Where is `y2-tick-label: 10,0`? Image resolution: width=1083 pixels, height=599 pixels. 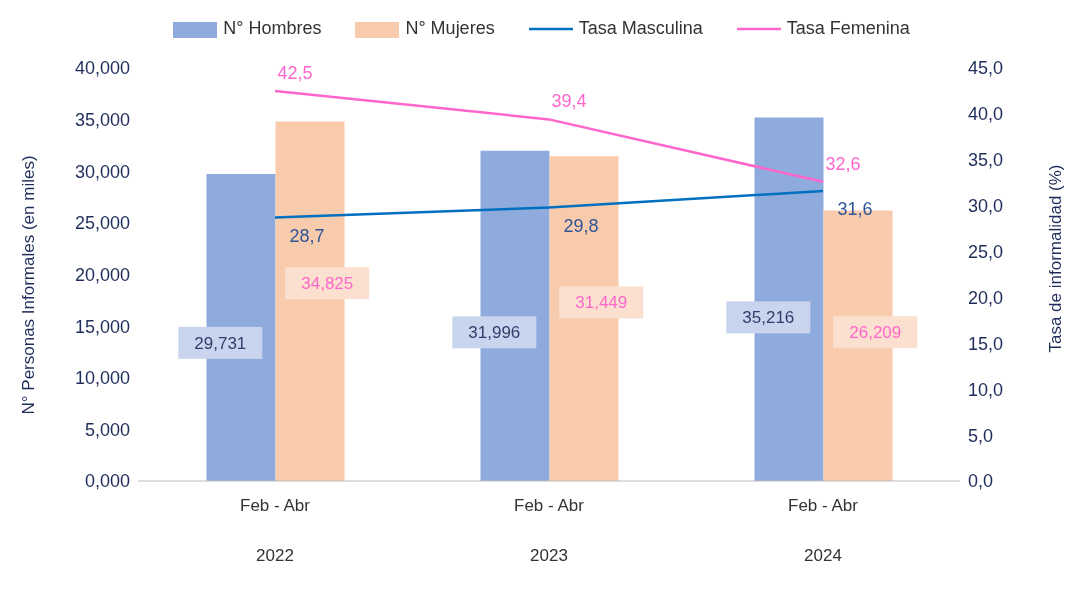
y2-tick-label: 10,0 is located at coordinates (986, 389).